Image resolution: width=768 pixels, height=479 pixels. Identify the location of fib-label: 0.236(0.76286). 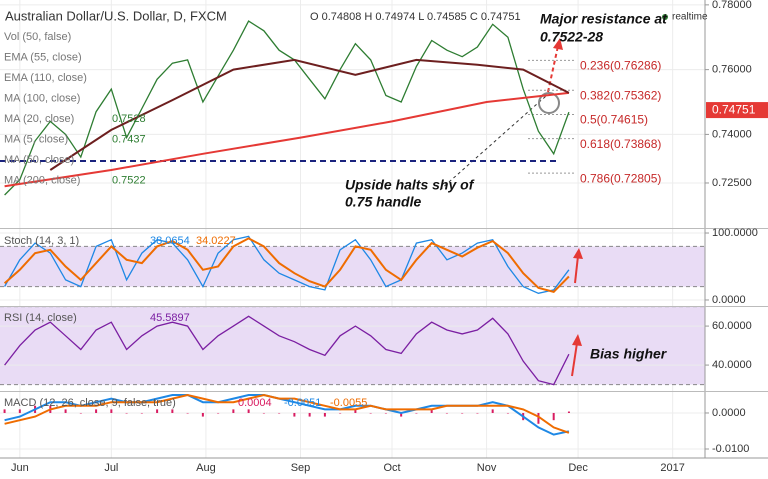
(620, 66).